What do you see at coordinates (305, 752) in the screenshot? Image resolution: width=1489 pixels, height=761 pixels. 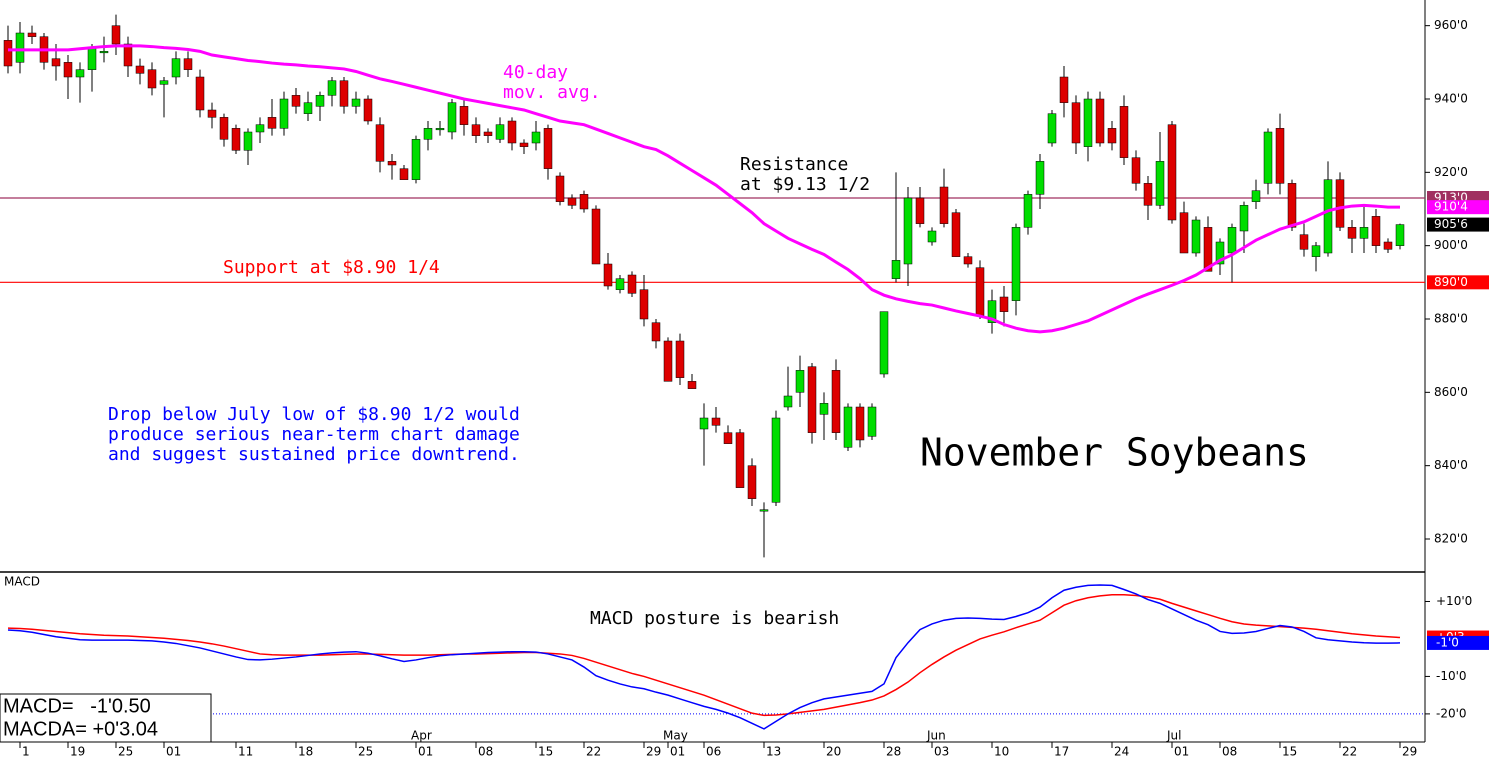 I see `x-tick-label: 18` at bounding box center [305, 752].